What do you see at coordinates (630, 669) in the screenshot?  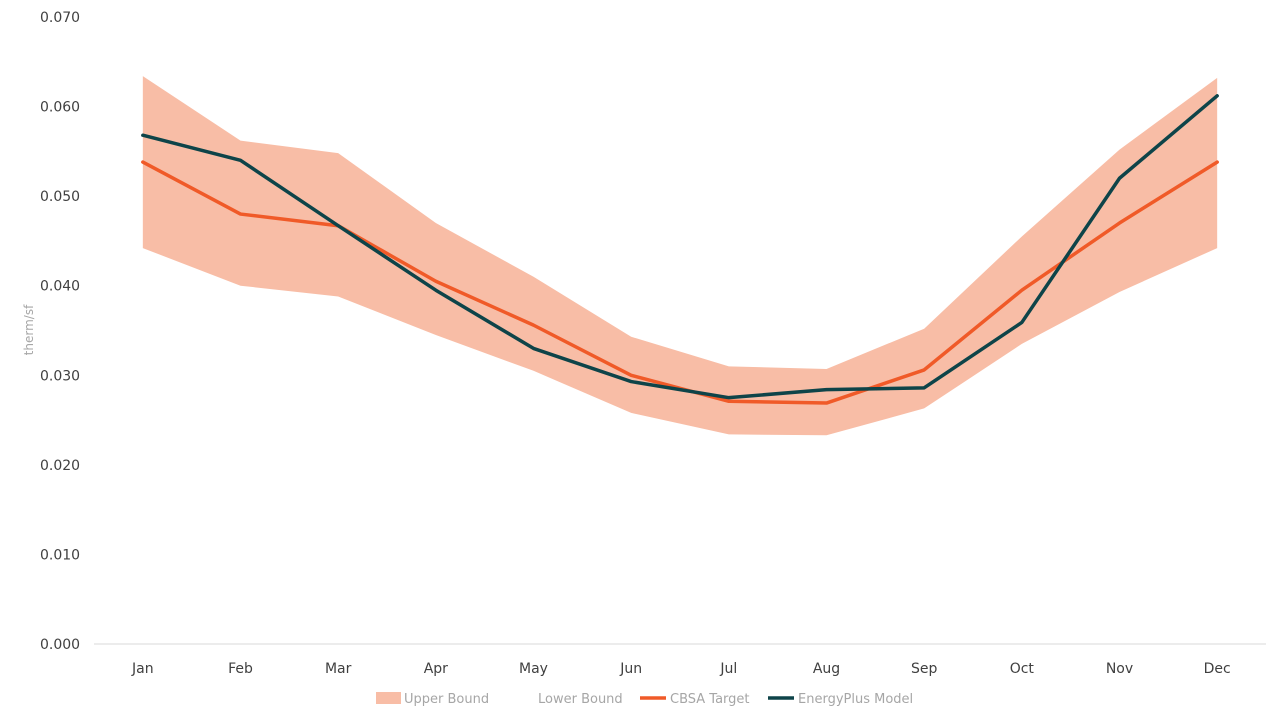 I see `x-tick-label: Jun` at bounding box center [630, 669].